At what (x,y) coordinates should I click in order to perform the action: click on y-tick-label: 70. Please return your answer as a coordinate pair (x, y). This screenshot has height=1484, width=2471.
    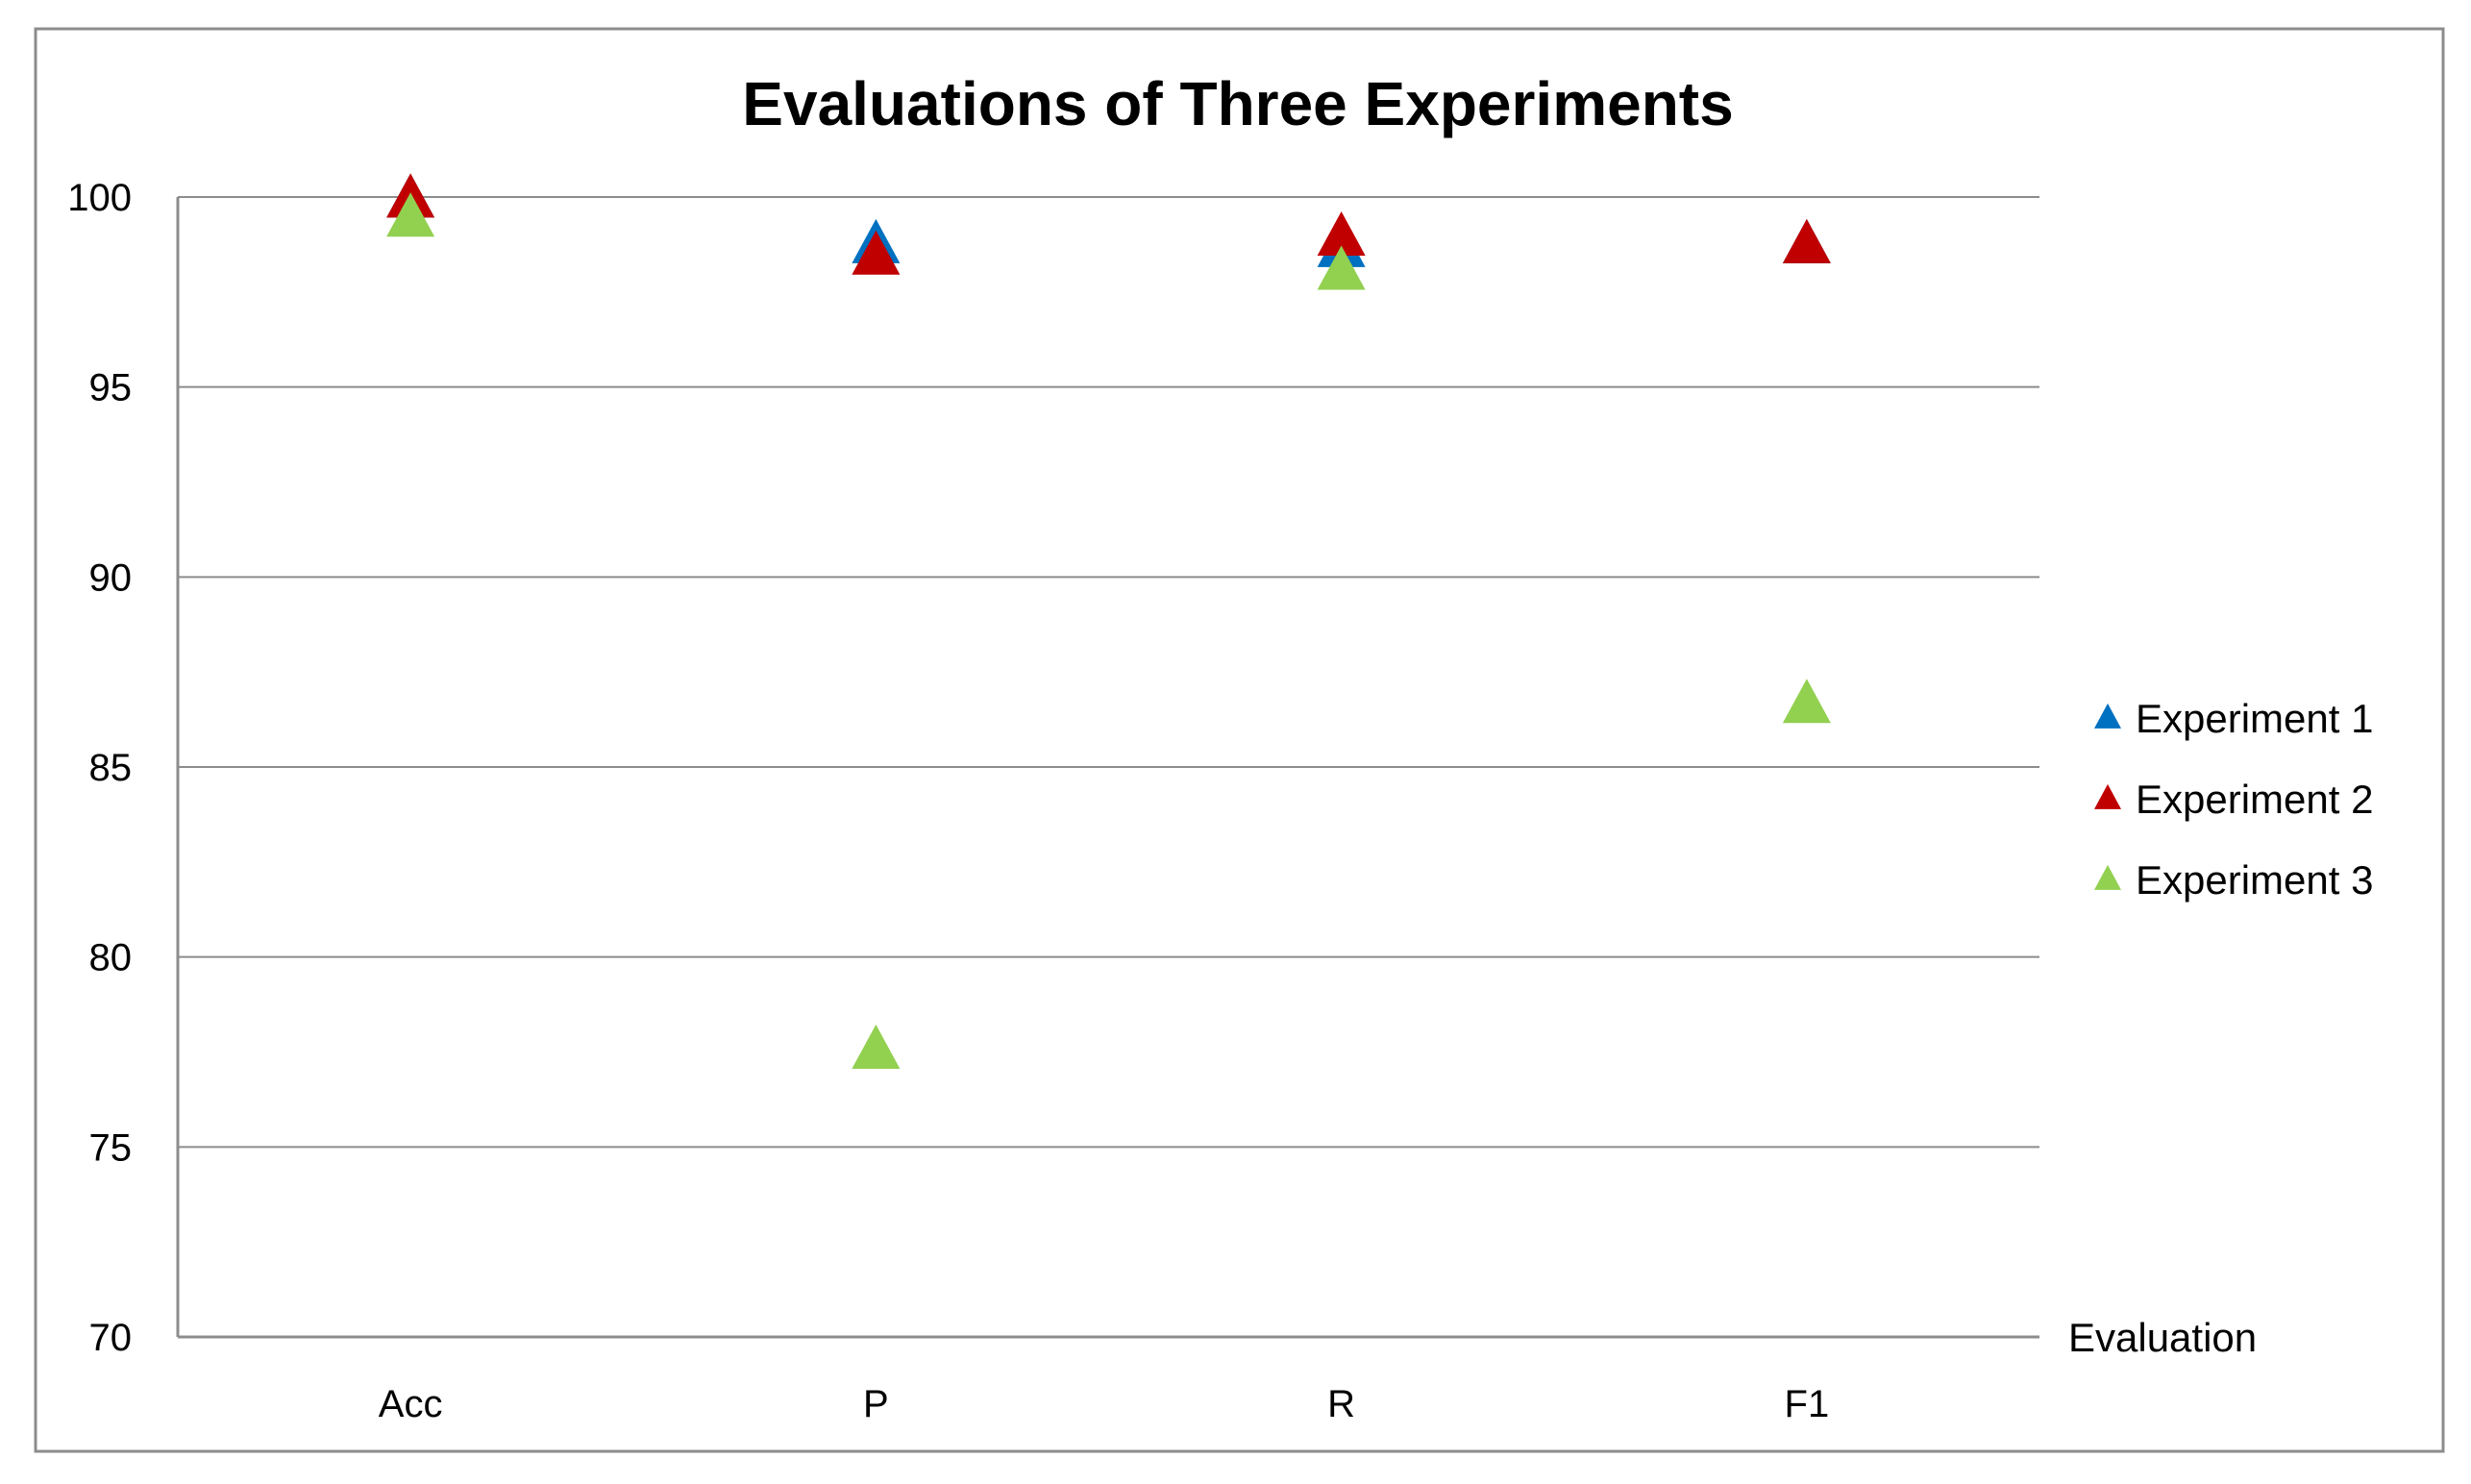
    Looking at the image, I should click on (111, 1338).